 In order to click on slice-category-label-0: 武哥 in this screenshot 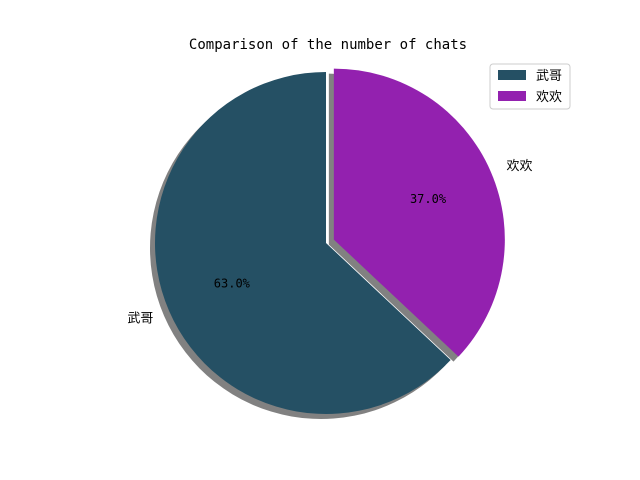, I will do `click(140, 319)`.